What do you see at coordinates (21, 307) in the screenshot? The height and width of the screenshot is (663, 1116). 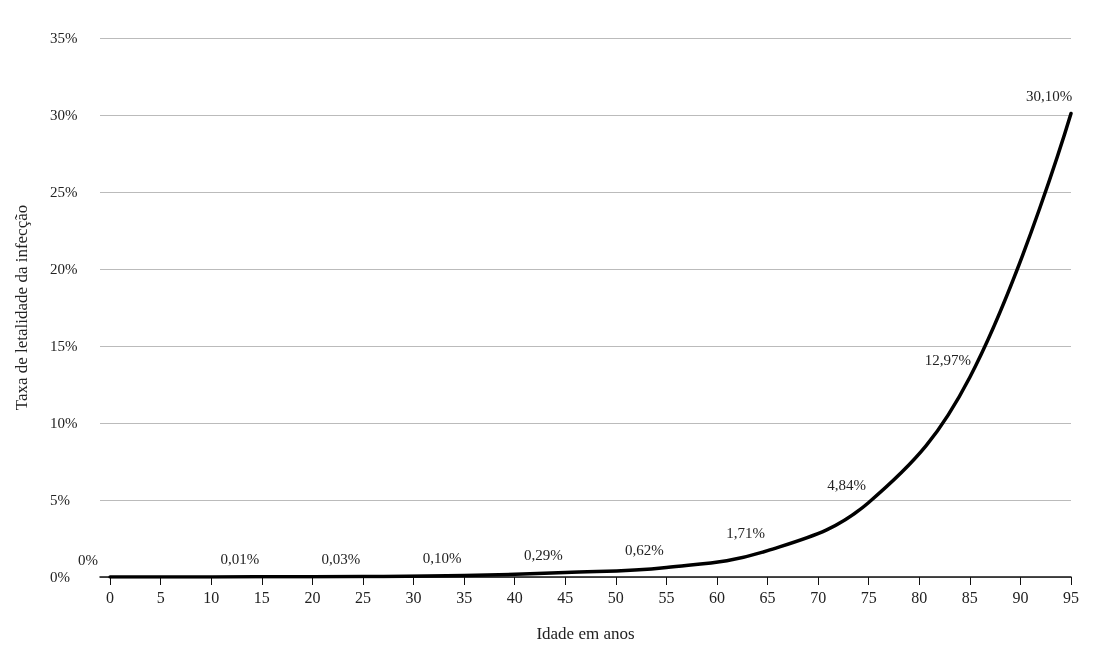 I see `y-axis-title: Taxa de letalidade da infecção` at bounding box center [21, 307].